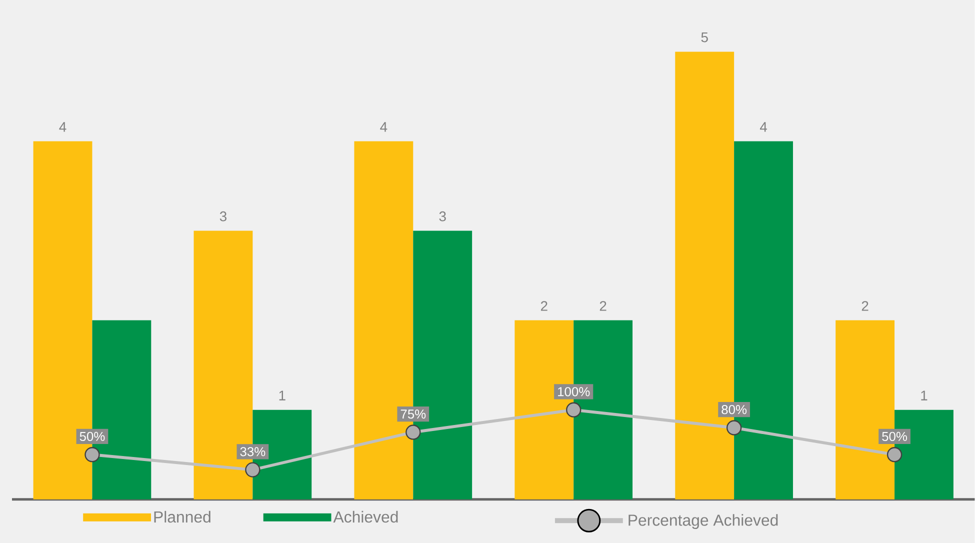  Describe the element at coordinates (253, 451) in the screenshot. I see `data-label: 33%` at that location.